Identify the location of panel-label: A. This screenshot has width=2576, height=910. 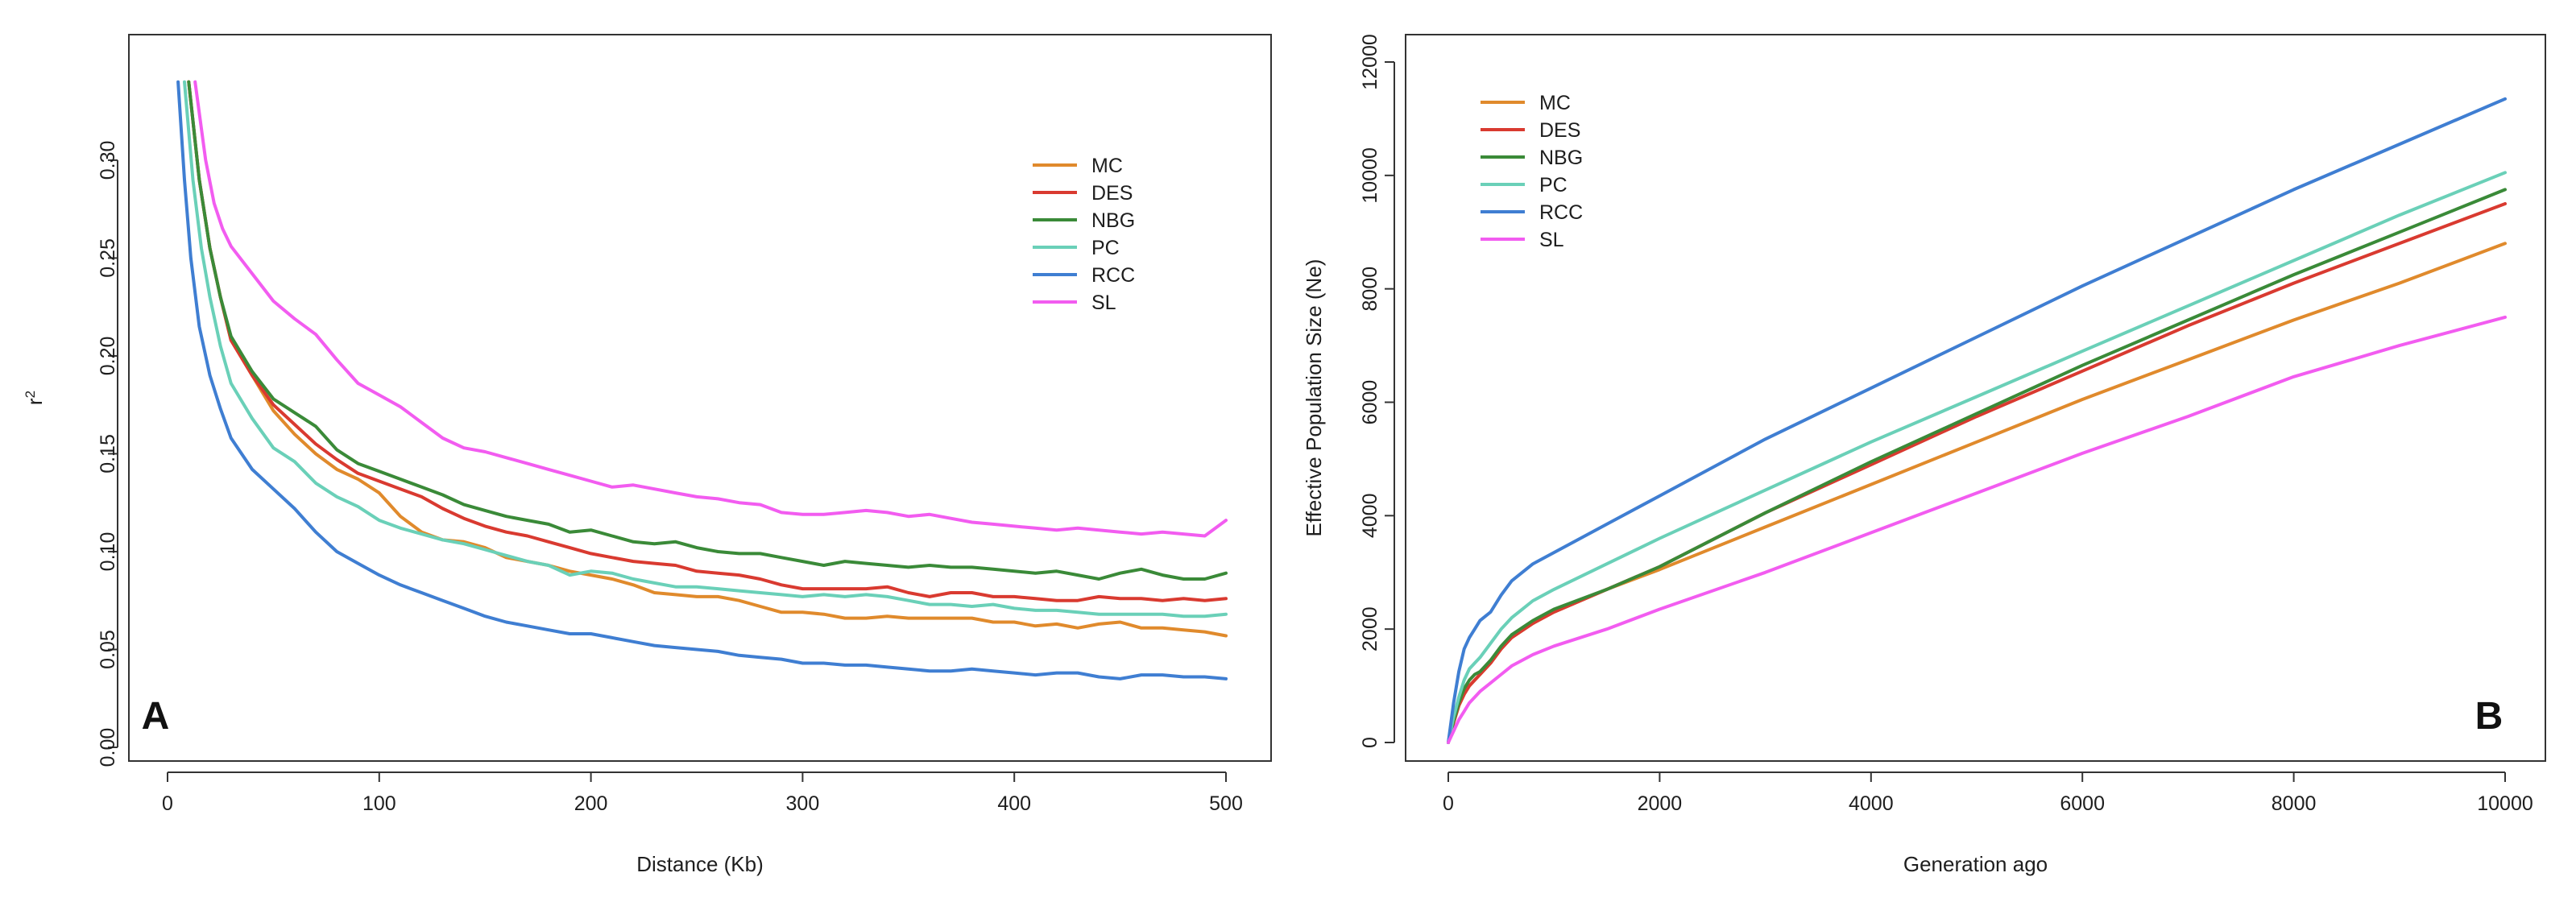
(156, 716).